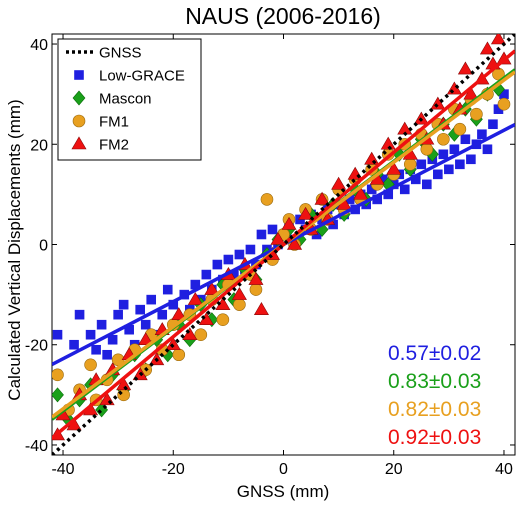 The image size is (520, 509). What do you see at coordinates (79, 98) in the screenshot?
I see `legend-swatch-mascon` at bounding box center [79, 98].